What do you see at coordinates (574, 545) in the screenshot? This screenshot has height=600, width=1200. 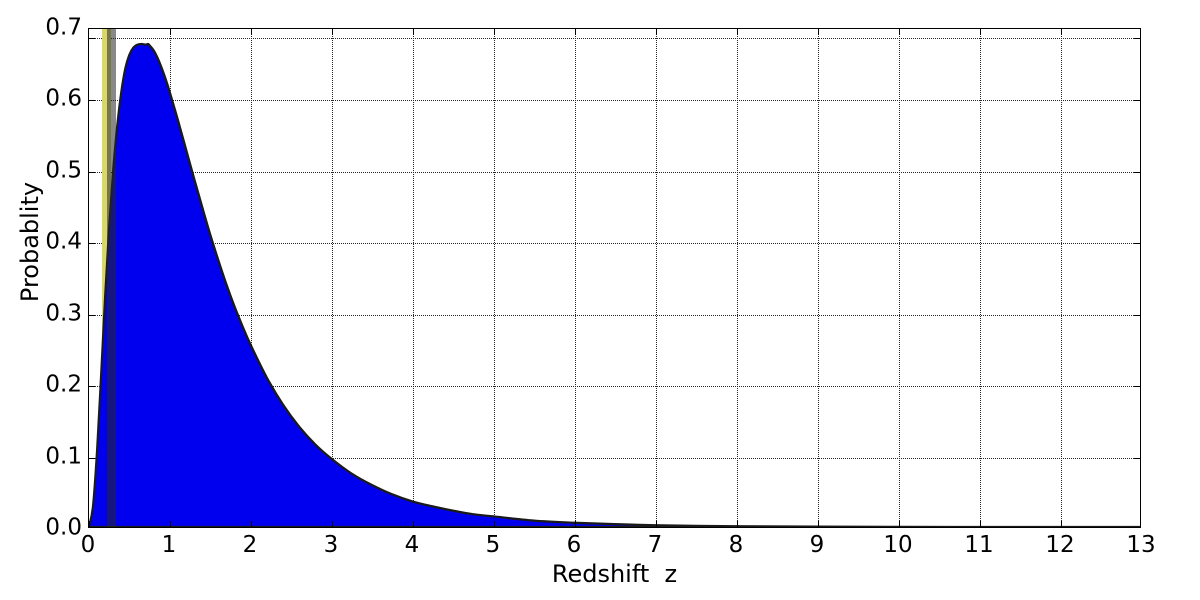 I see `xtick-label: 6` at bounding box center [574, 545].